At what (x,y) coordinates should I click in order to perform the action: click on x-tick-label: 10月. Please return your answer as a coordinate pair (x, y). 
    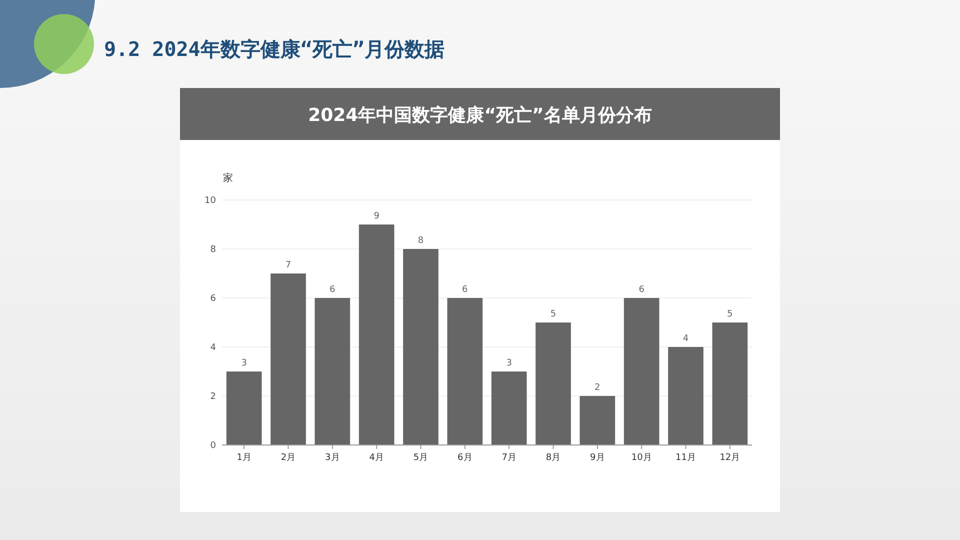
    Looking at the image, I should click on (641, 458).